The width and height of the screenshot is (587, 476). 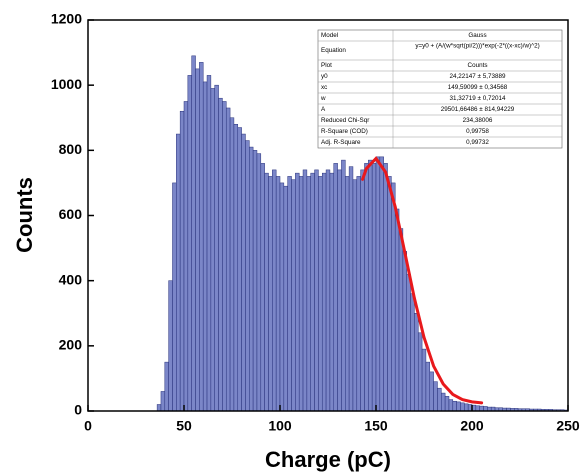 I want to click on table-cell: Equation, so click(x=333, y=50).